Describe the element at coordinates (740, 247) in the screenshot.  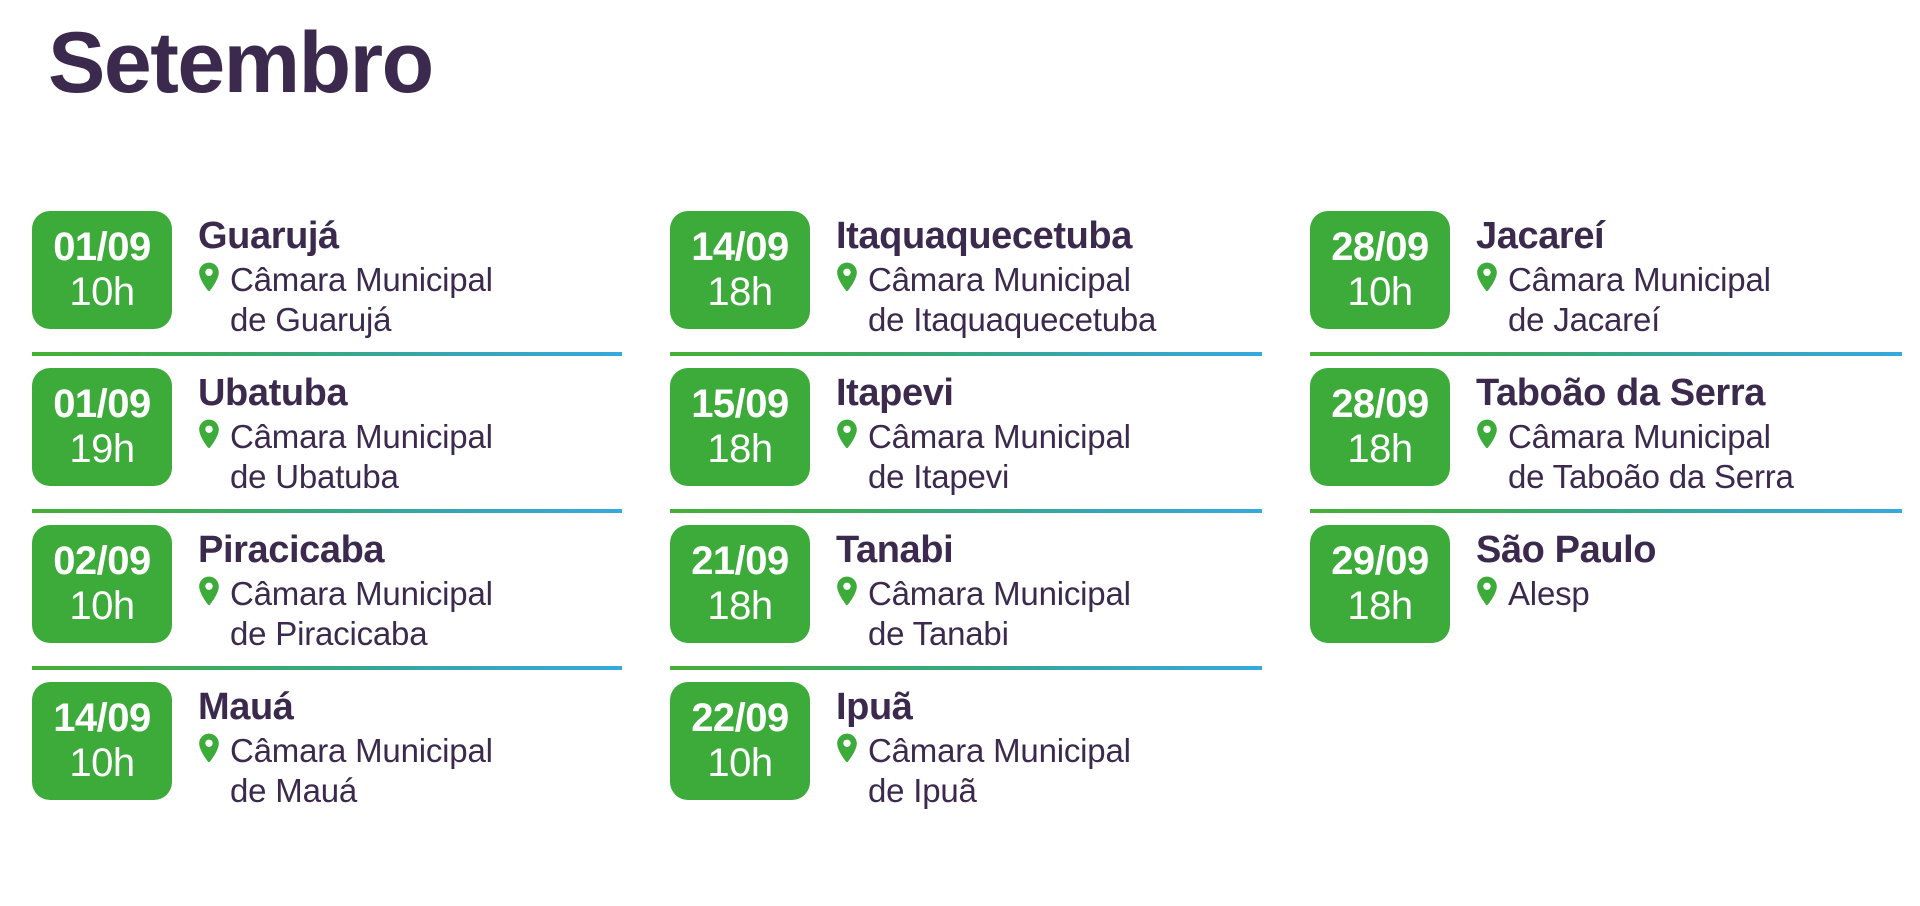
I see `event-date: 14/09` at that location.